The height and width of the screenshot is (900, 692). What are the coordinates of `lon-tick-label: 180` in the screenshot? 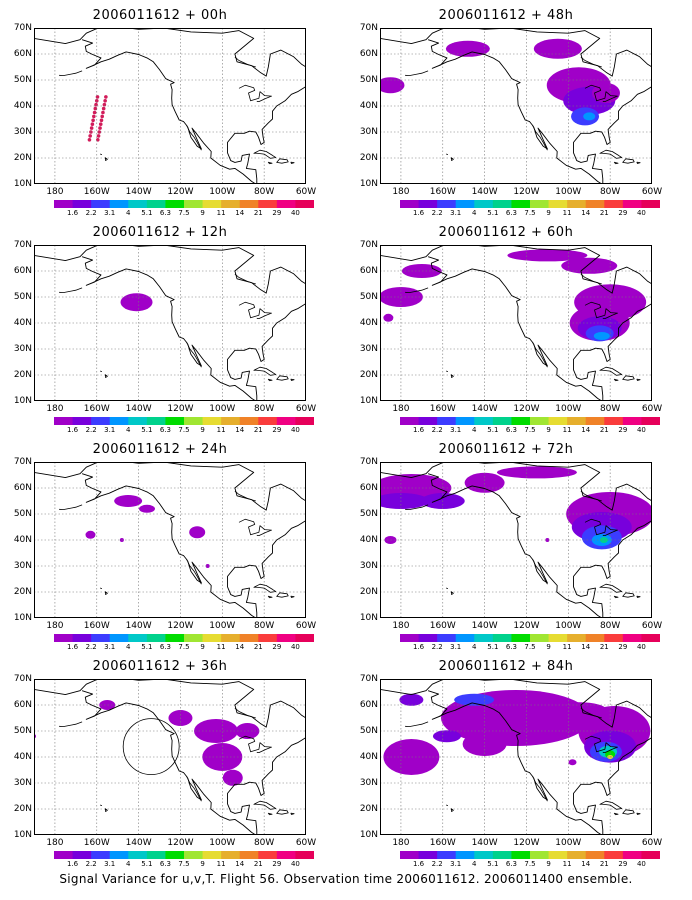 It's located at (55, 409).